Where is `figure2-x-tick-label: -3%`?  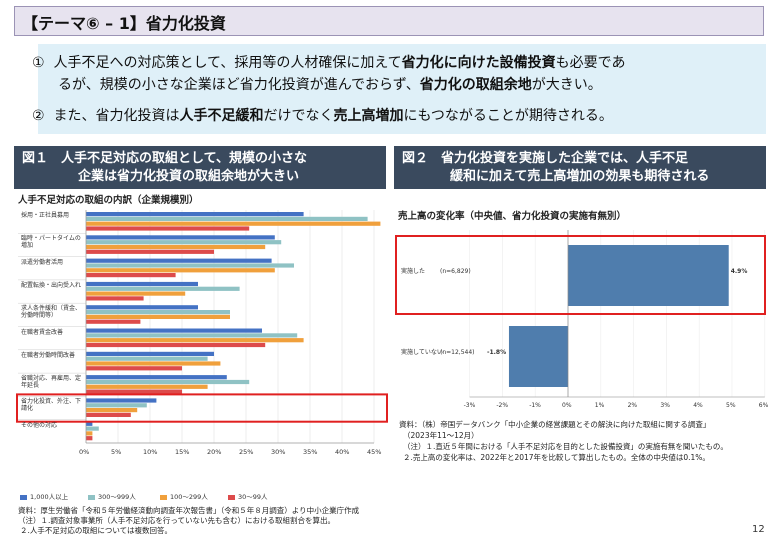 figure2-x-tick-label: -3% is located at coordinates (469, 405).